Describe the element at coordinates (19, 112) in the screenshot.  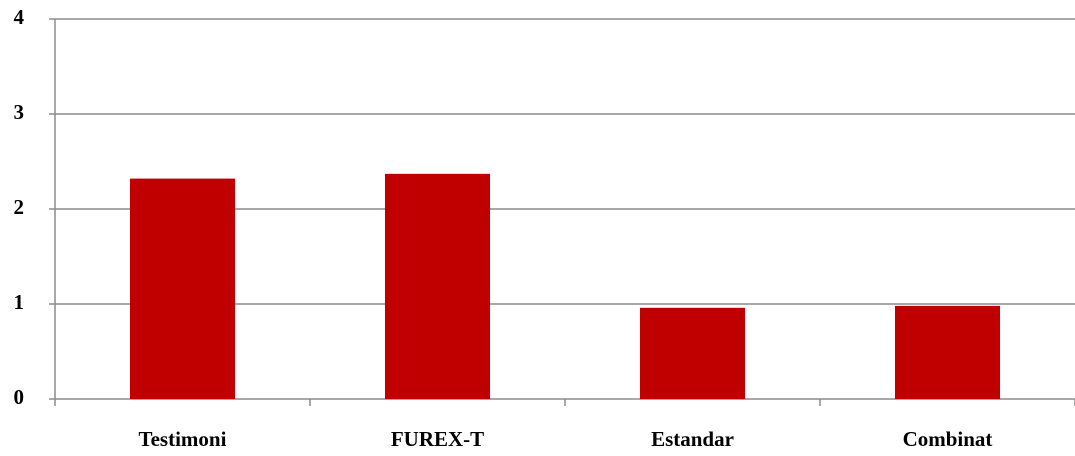
I see `y-tick-label: 3` at that location.